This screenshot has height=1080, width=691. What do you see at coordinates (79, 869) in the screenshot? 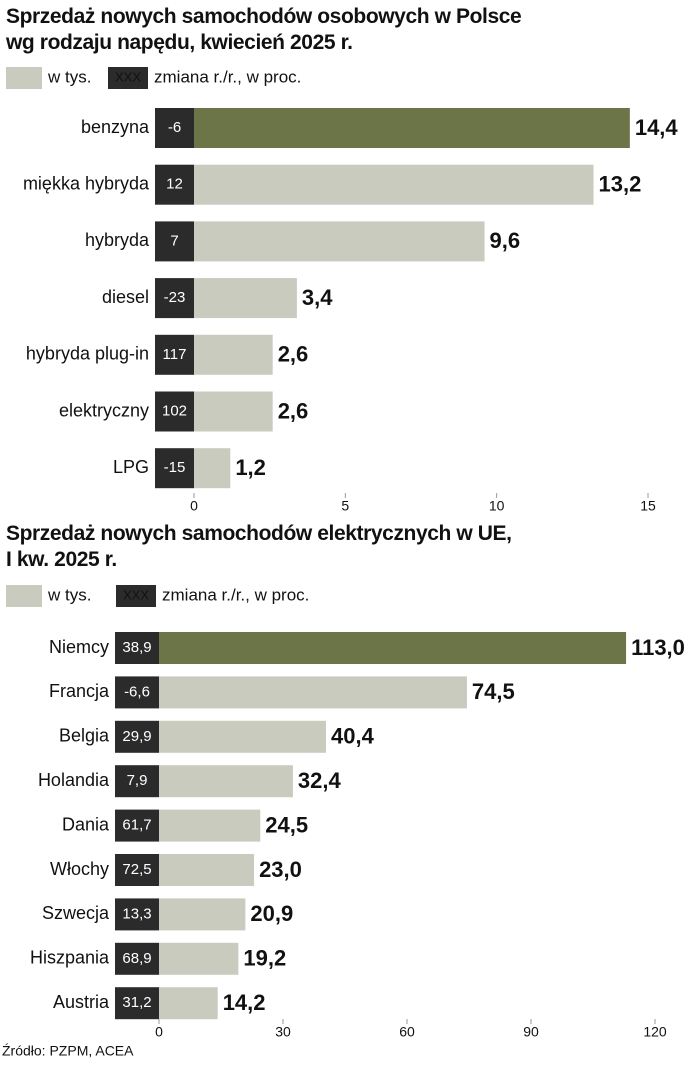
I see `category-label: Włochy` at bounding box center [79, 869].